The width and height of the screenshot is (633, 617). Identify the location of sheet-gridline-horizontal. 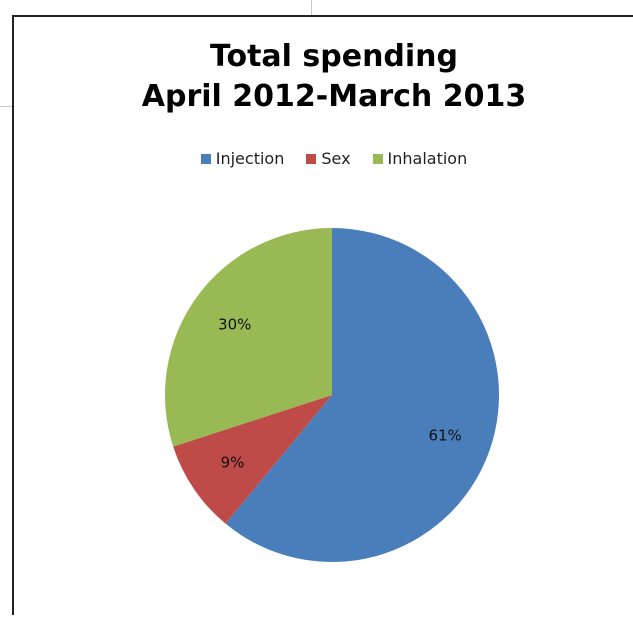
(6, 106).